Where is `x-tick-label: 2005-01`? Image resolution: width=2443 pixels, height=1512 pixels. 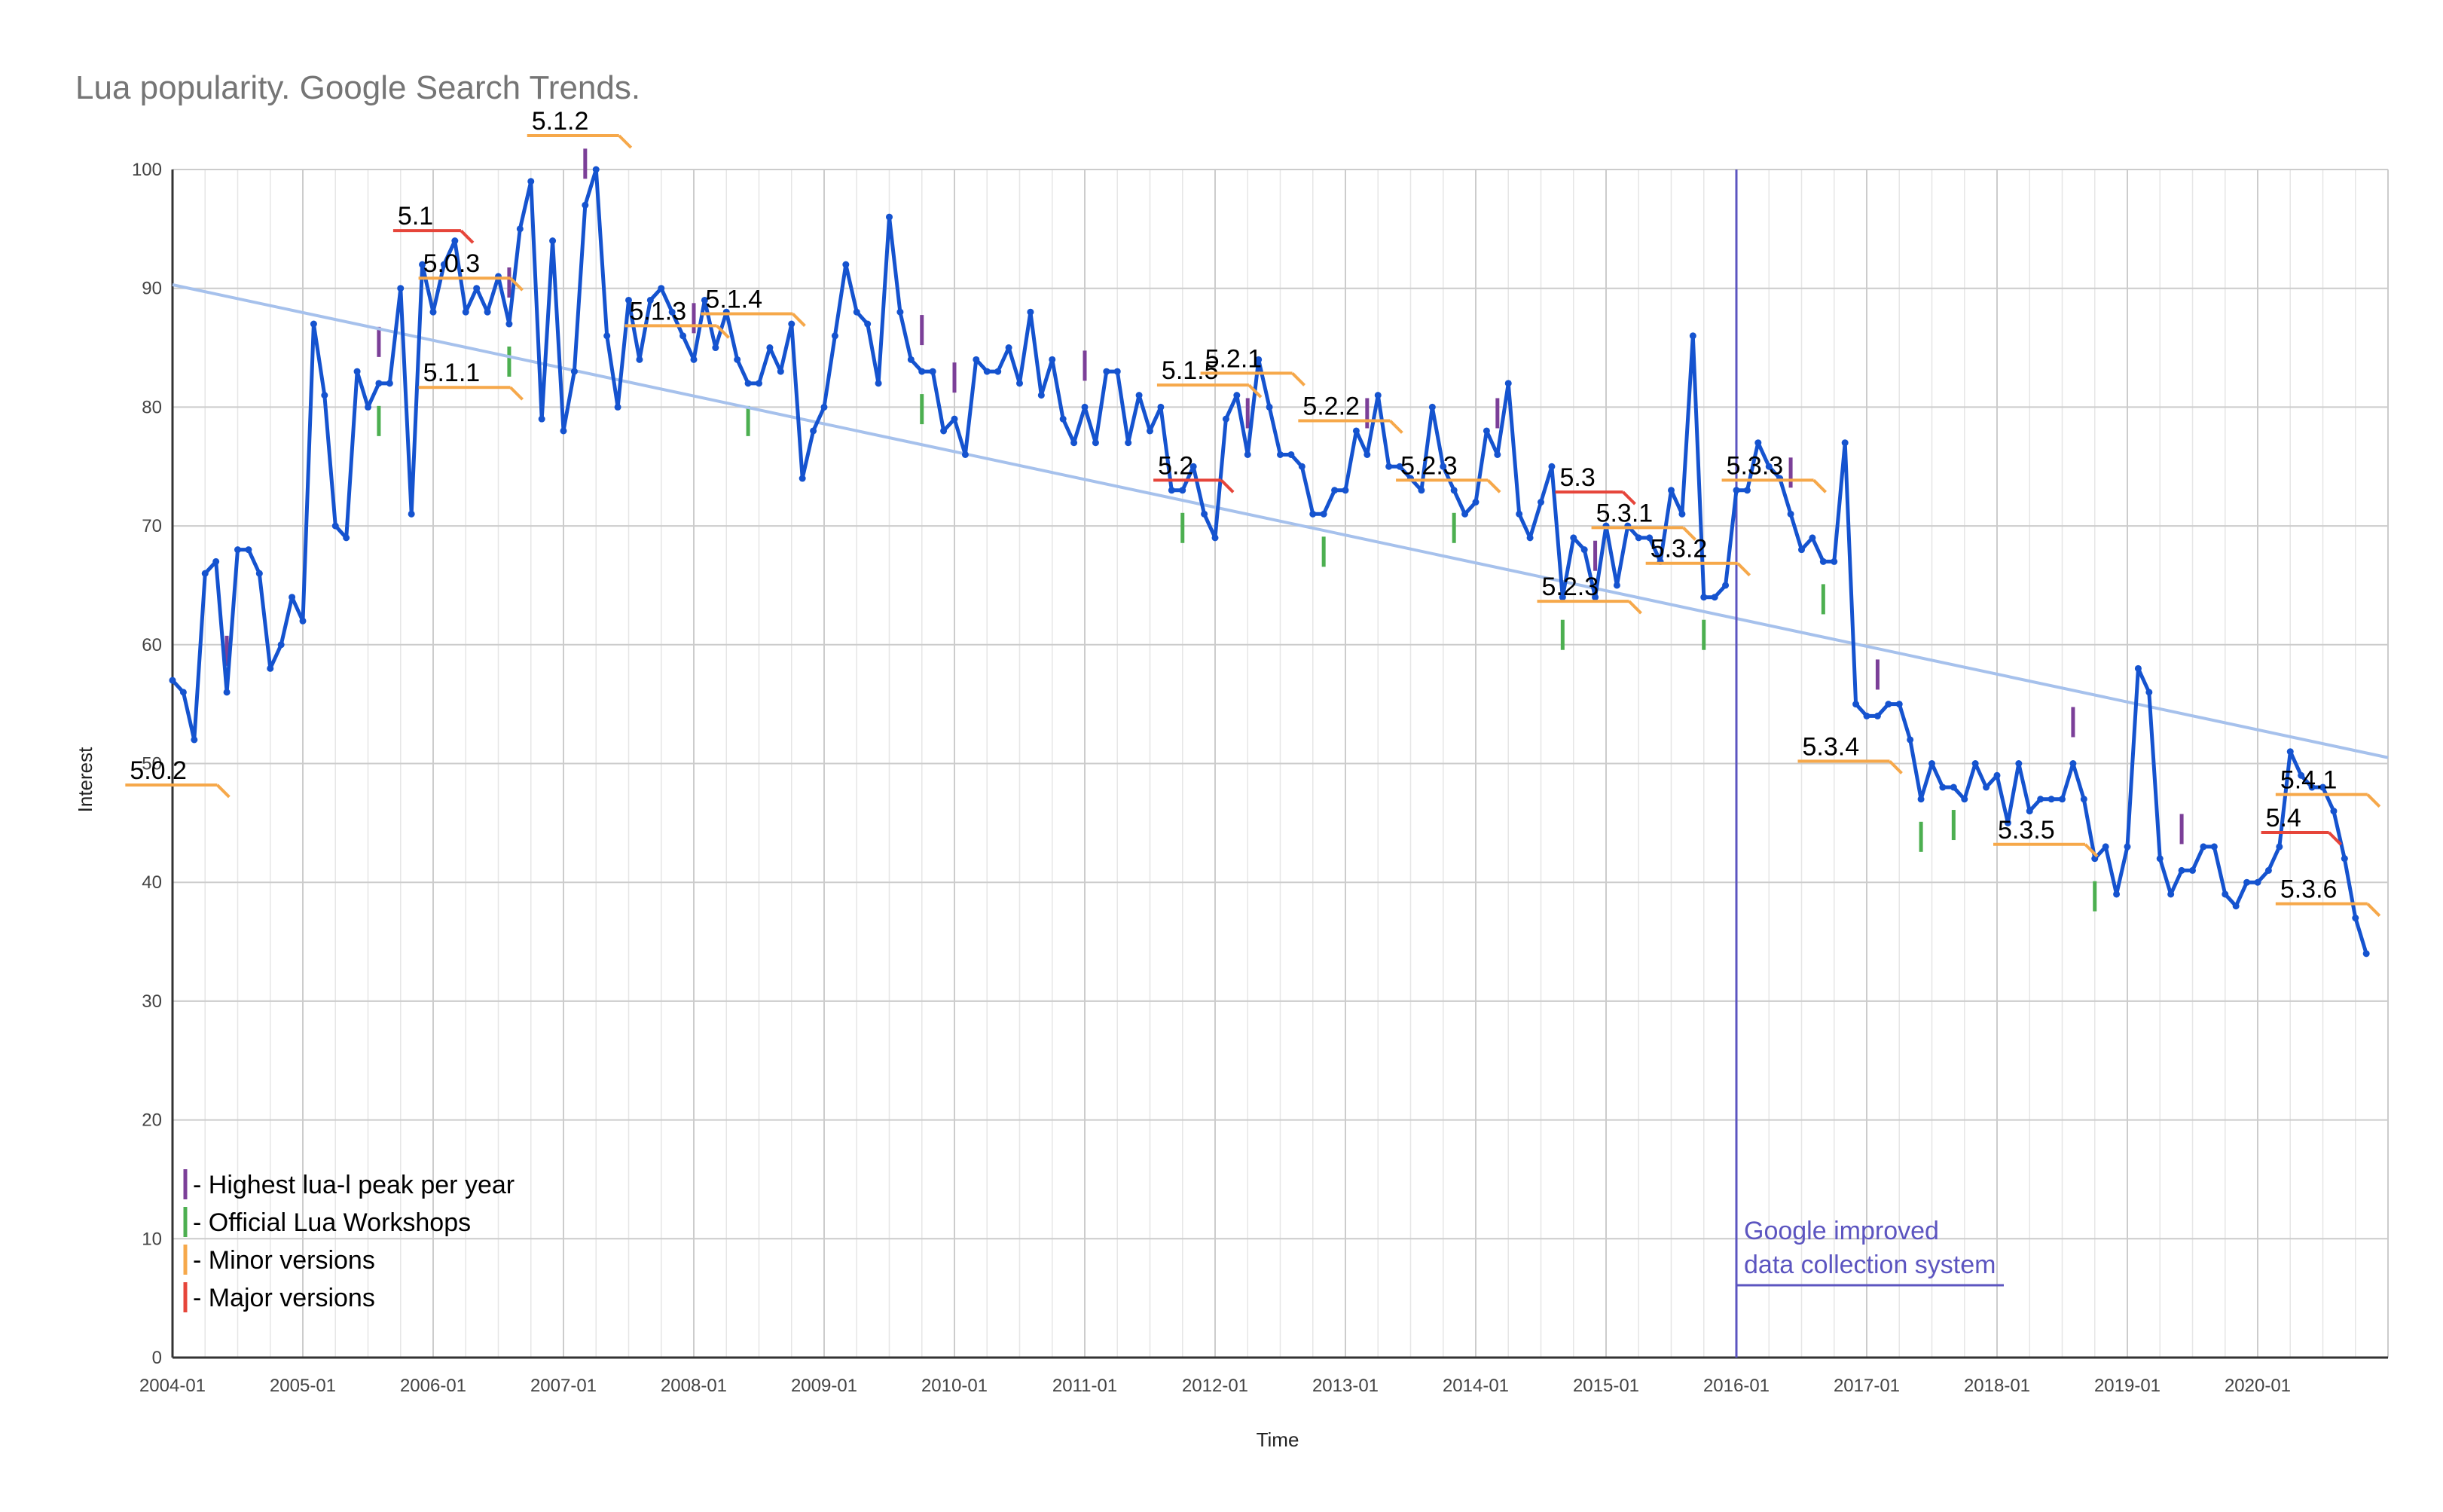
x-tick-label: 2005-01 is located at coordinates (303, 1386).